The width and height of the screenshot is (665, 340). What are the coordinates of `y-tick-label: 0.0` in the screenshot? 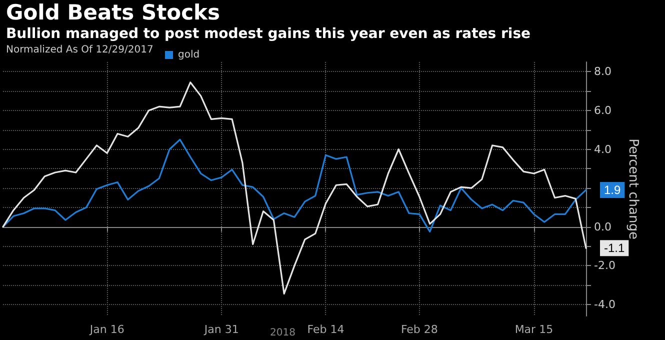 It's located at (603, 227).